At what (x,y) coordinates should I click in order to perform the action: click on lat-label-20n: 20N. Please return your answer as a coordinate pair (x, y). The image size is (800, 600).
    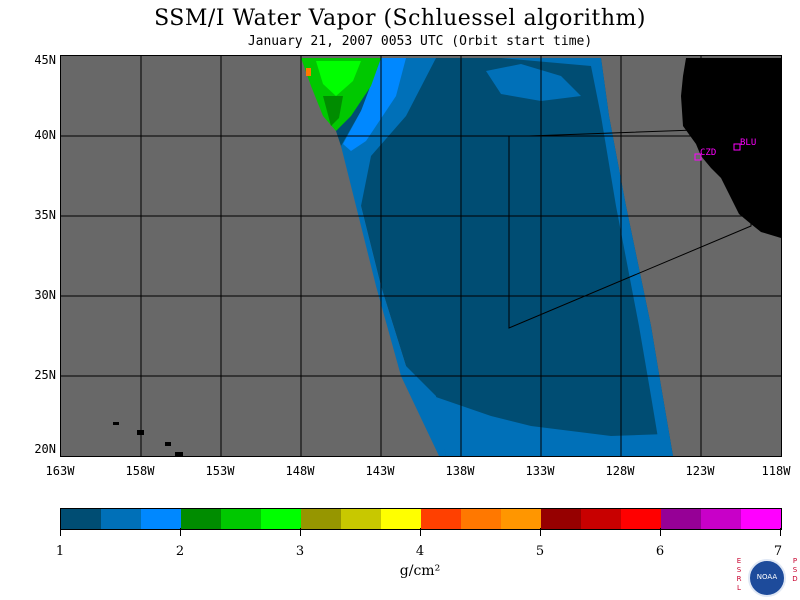
    Looking at the image, I should click on (45, 449).